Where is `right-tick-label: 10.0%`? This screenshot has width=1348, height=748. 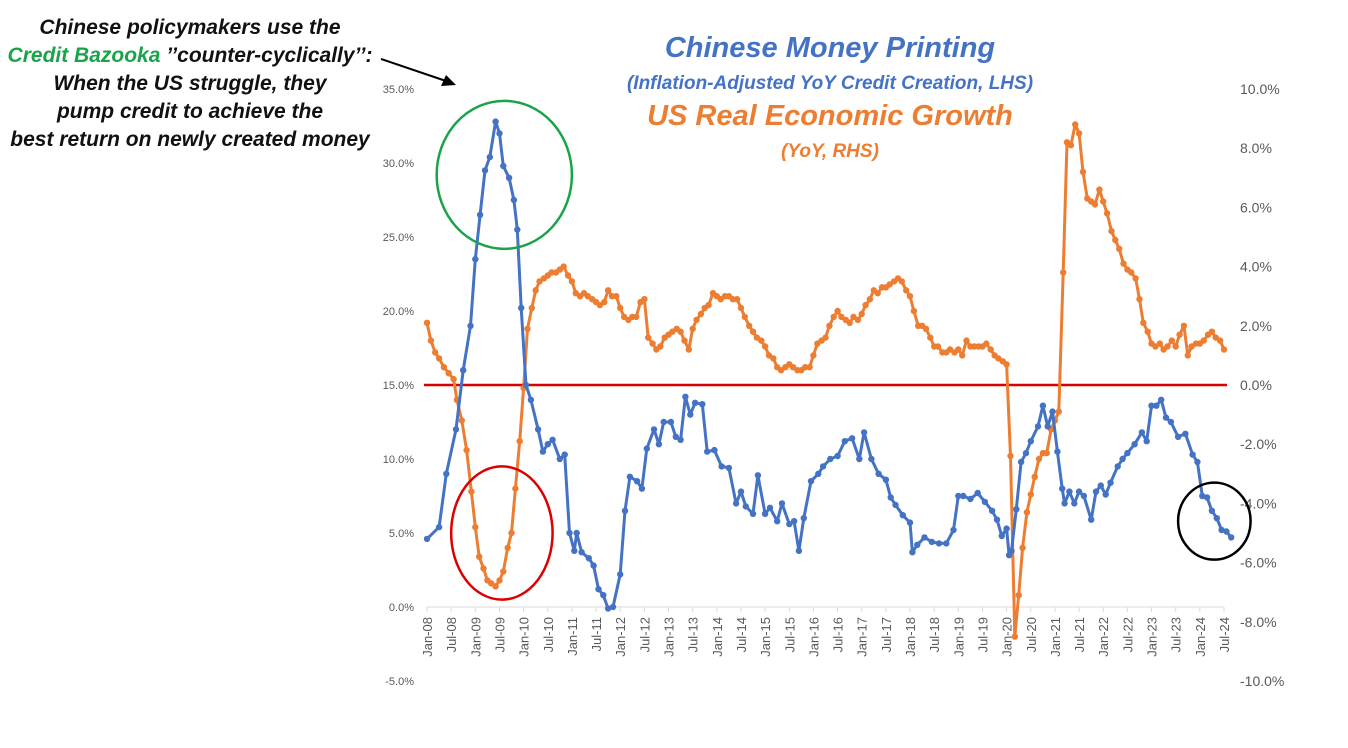
right-tick-label: 10.0% is located at coordinates (1260, 89).